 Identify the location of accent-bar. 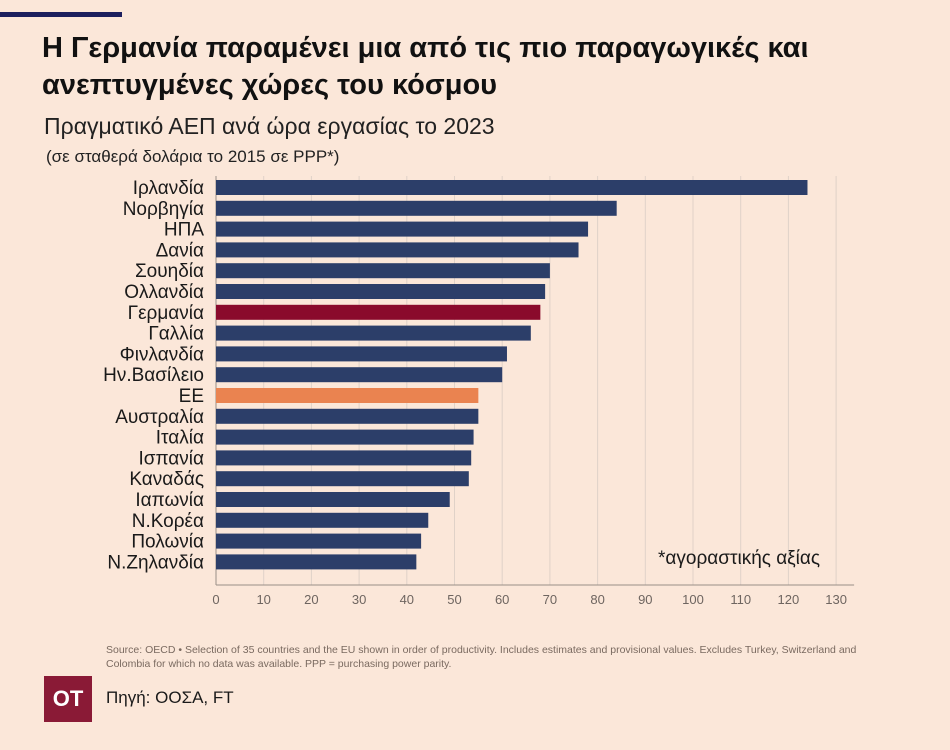
(61, 14).